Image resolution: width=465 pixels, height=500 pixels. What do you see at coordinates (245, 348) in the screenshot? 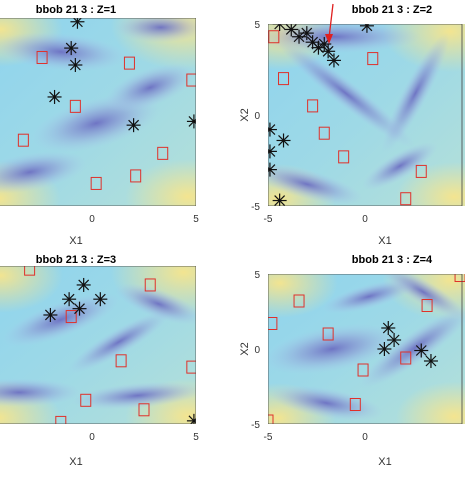
I see `y-axis-label: X2` at bounding box center [245, 348].